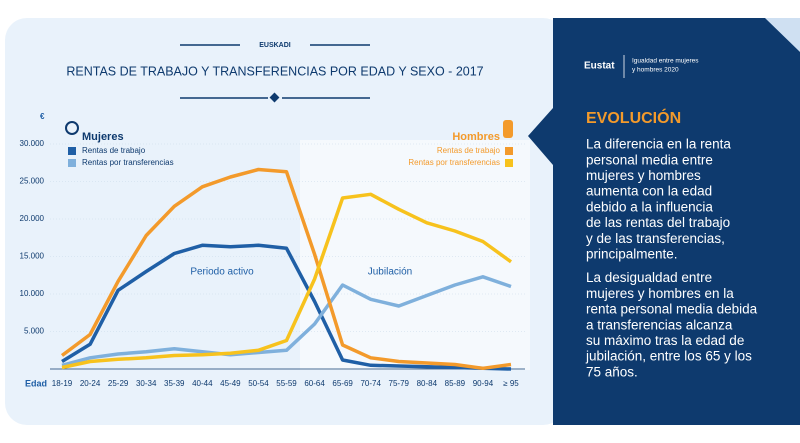  What do you see at coordinates (665, 340) in the screenshot?
I see `panel-text: su máximo tras la edad de` at bounding box center [665, 340].